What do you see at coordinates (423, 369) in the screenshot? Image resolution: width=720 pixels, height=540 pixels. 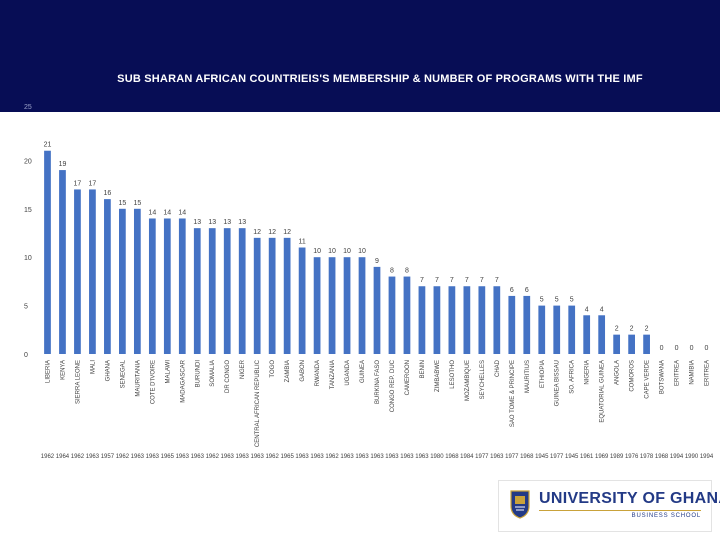 I see `x-tick-label: BENIN` at bounding box center [423, 369].